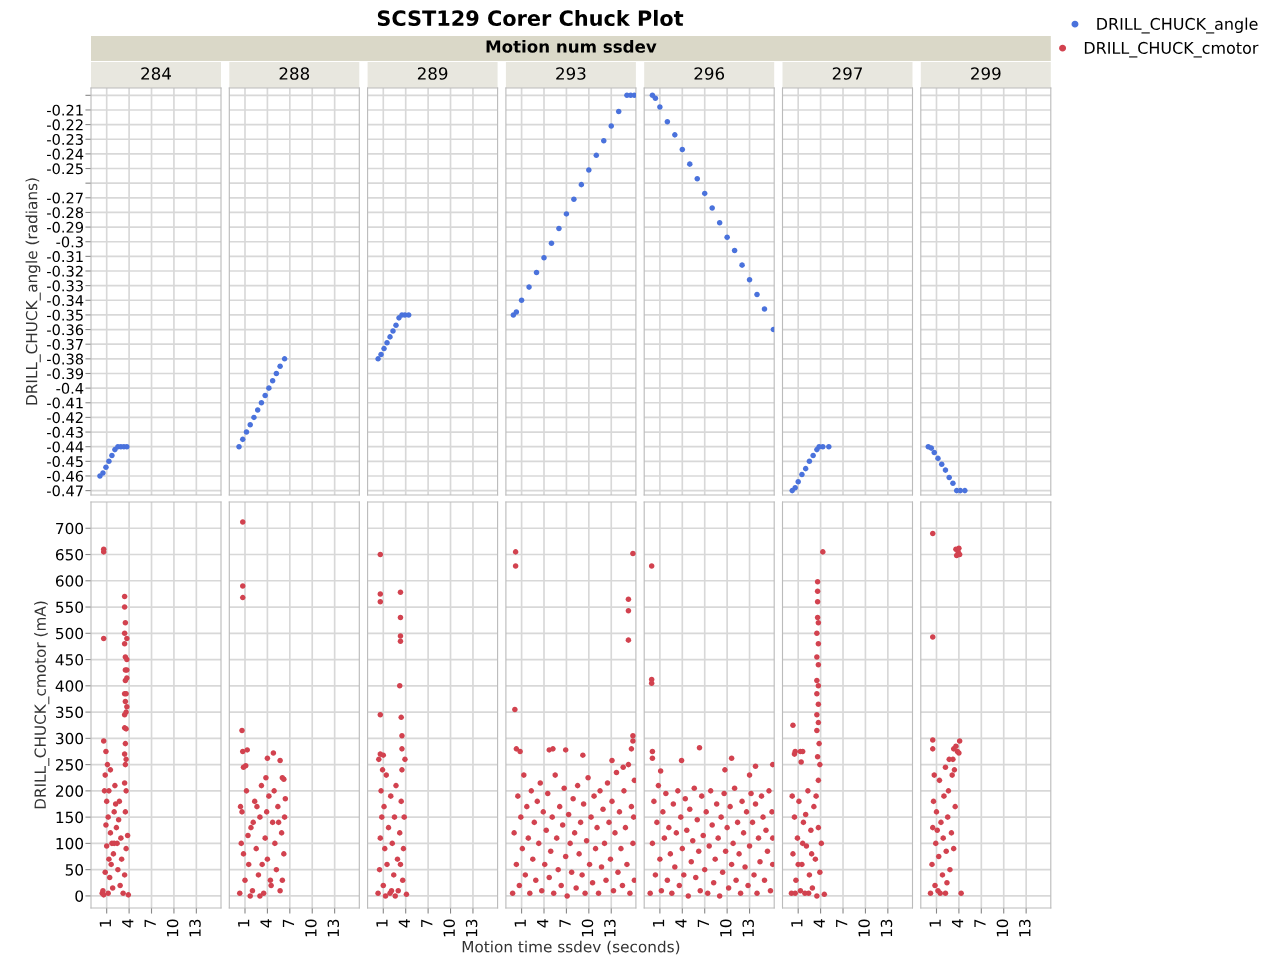 The image size is (1268, 960). I want to click on chart-title: 284, so click(156, 73).